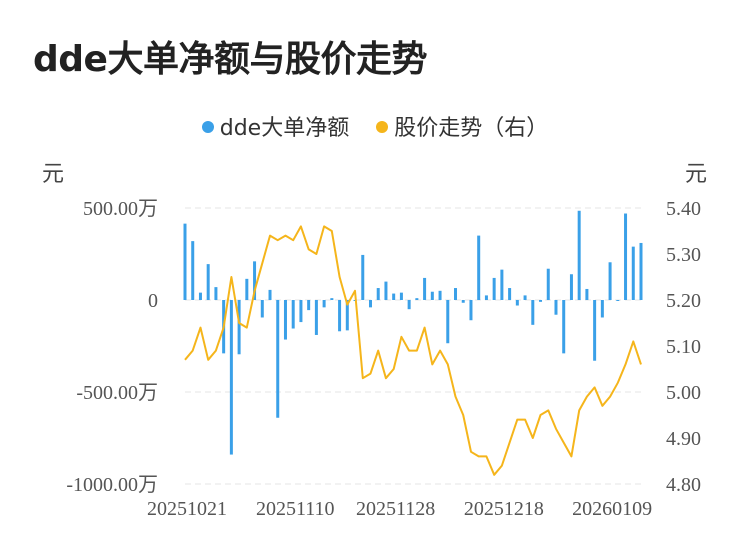 The width and height of the screenshot is (750, 558). What do you see at coordinates (382, 127) in the screenshot?
I see `legend-marker-price` at bounding box center [382, 127].